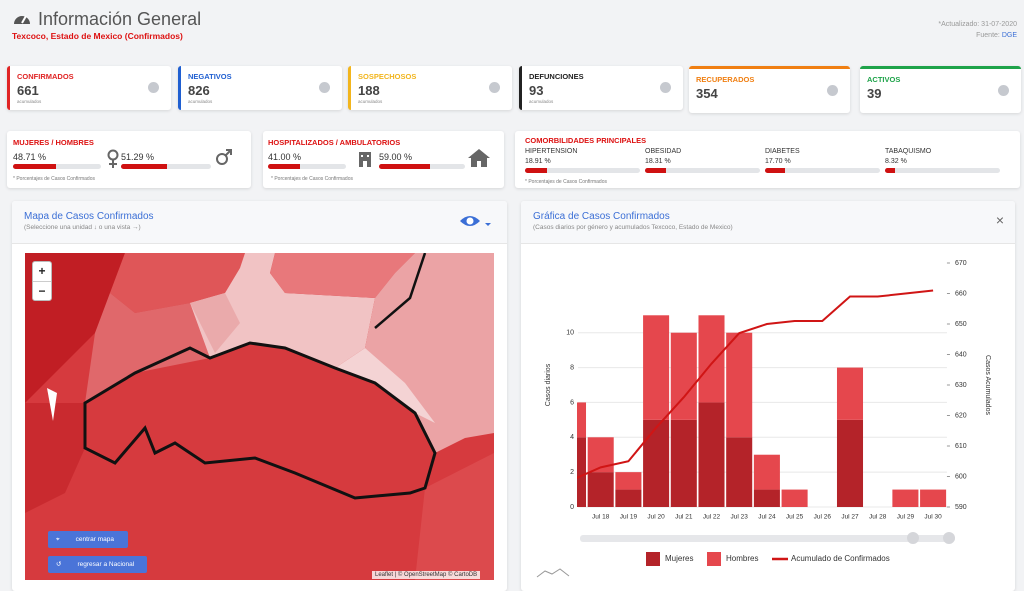 The image size is (1024, 591). Describe the element at coordinates (782, 151) in the screenshot. I see `comorbidity-name: DIABETES` at that location.